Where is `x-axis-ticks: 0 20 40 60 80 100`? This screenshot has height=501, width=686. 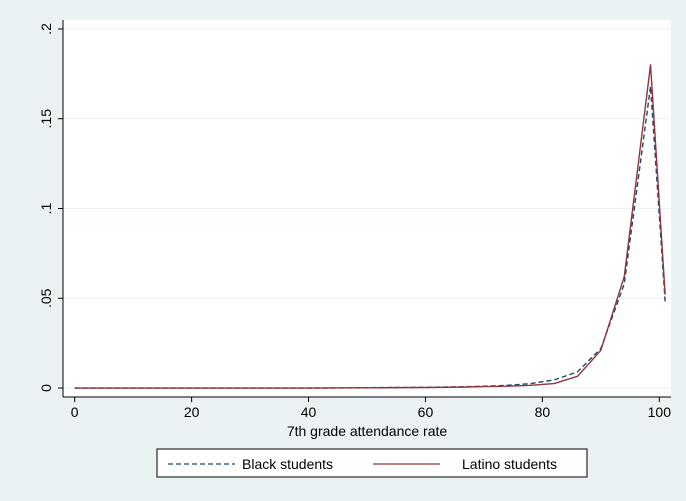
x-axis-ticks: 0 20 40 60 80 100 is located at coordinates (371, 408).